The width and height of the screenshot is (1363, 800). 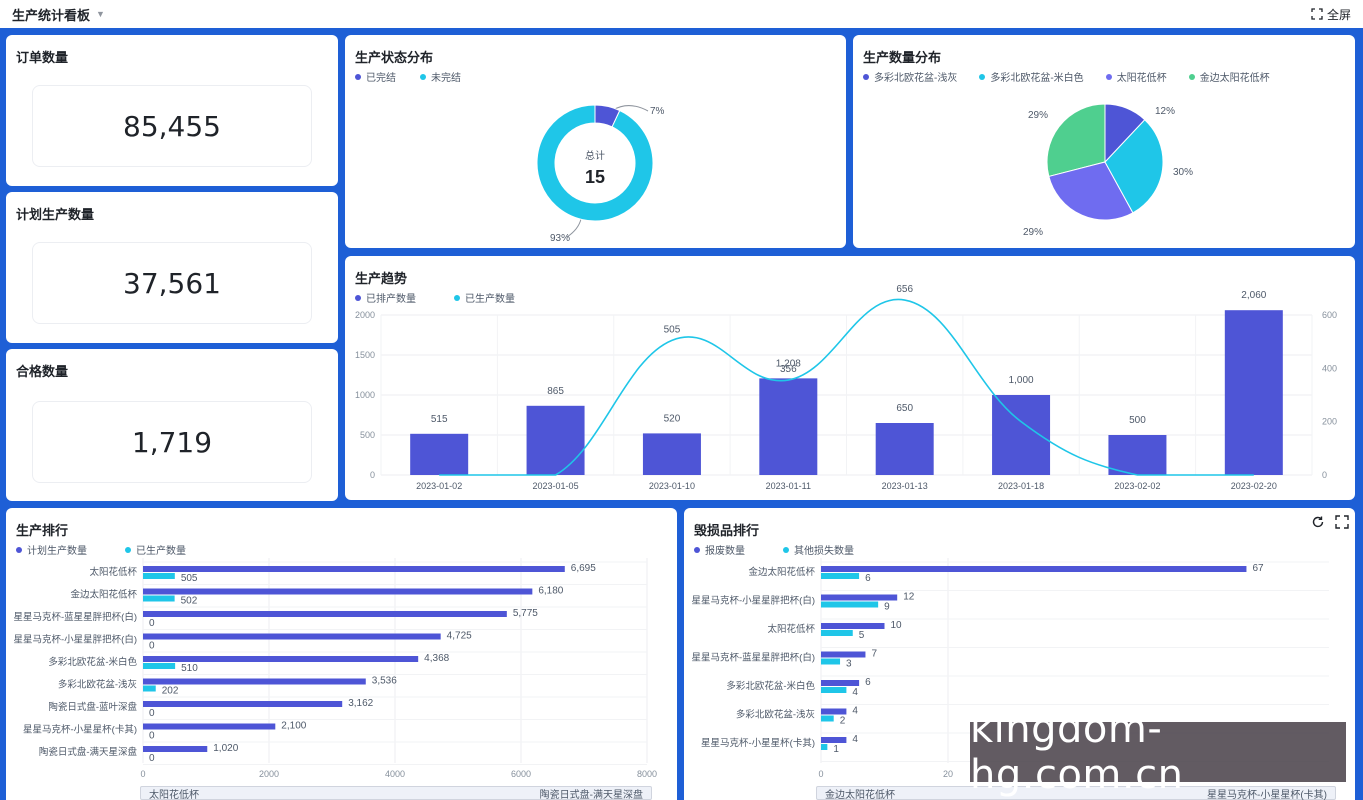 What do you see at coordinates (490, 299) in the screenshot?
I see `legend-label: 已生产数量` at bounding box center [490, 299].